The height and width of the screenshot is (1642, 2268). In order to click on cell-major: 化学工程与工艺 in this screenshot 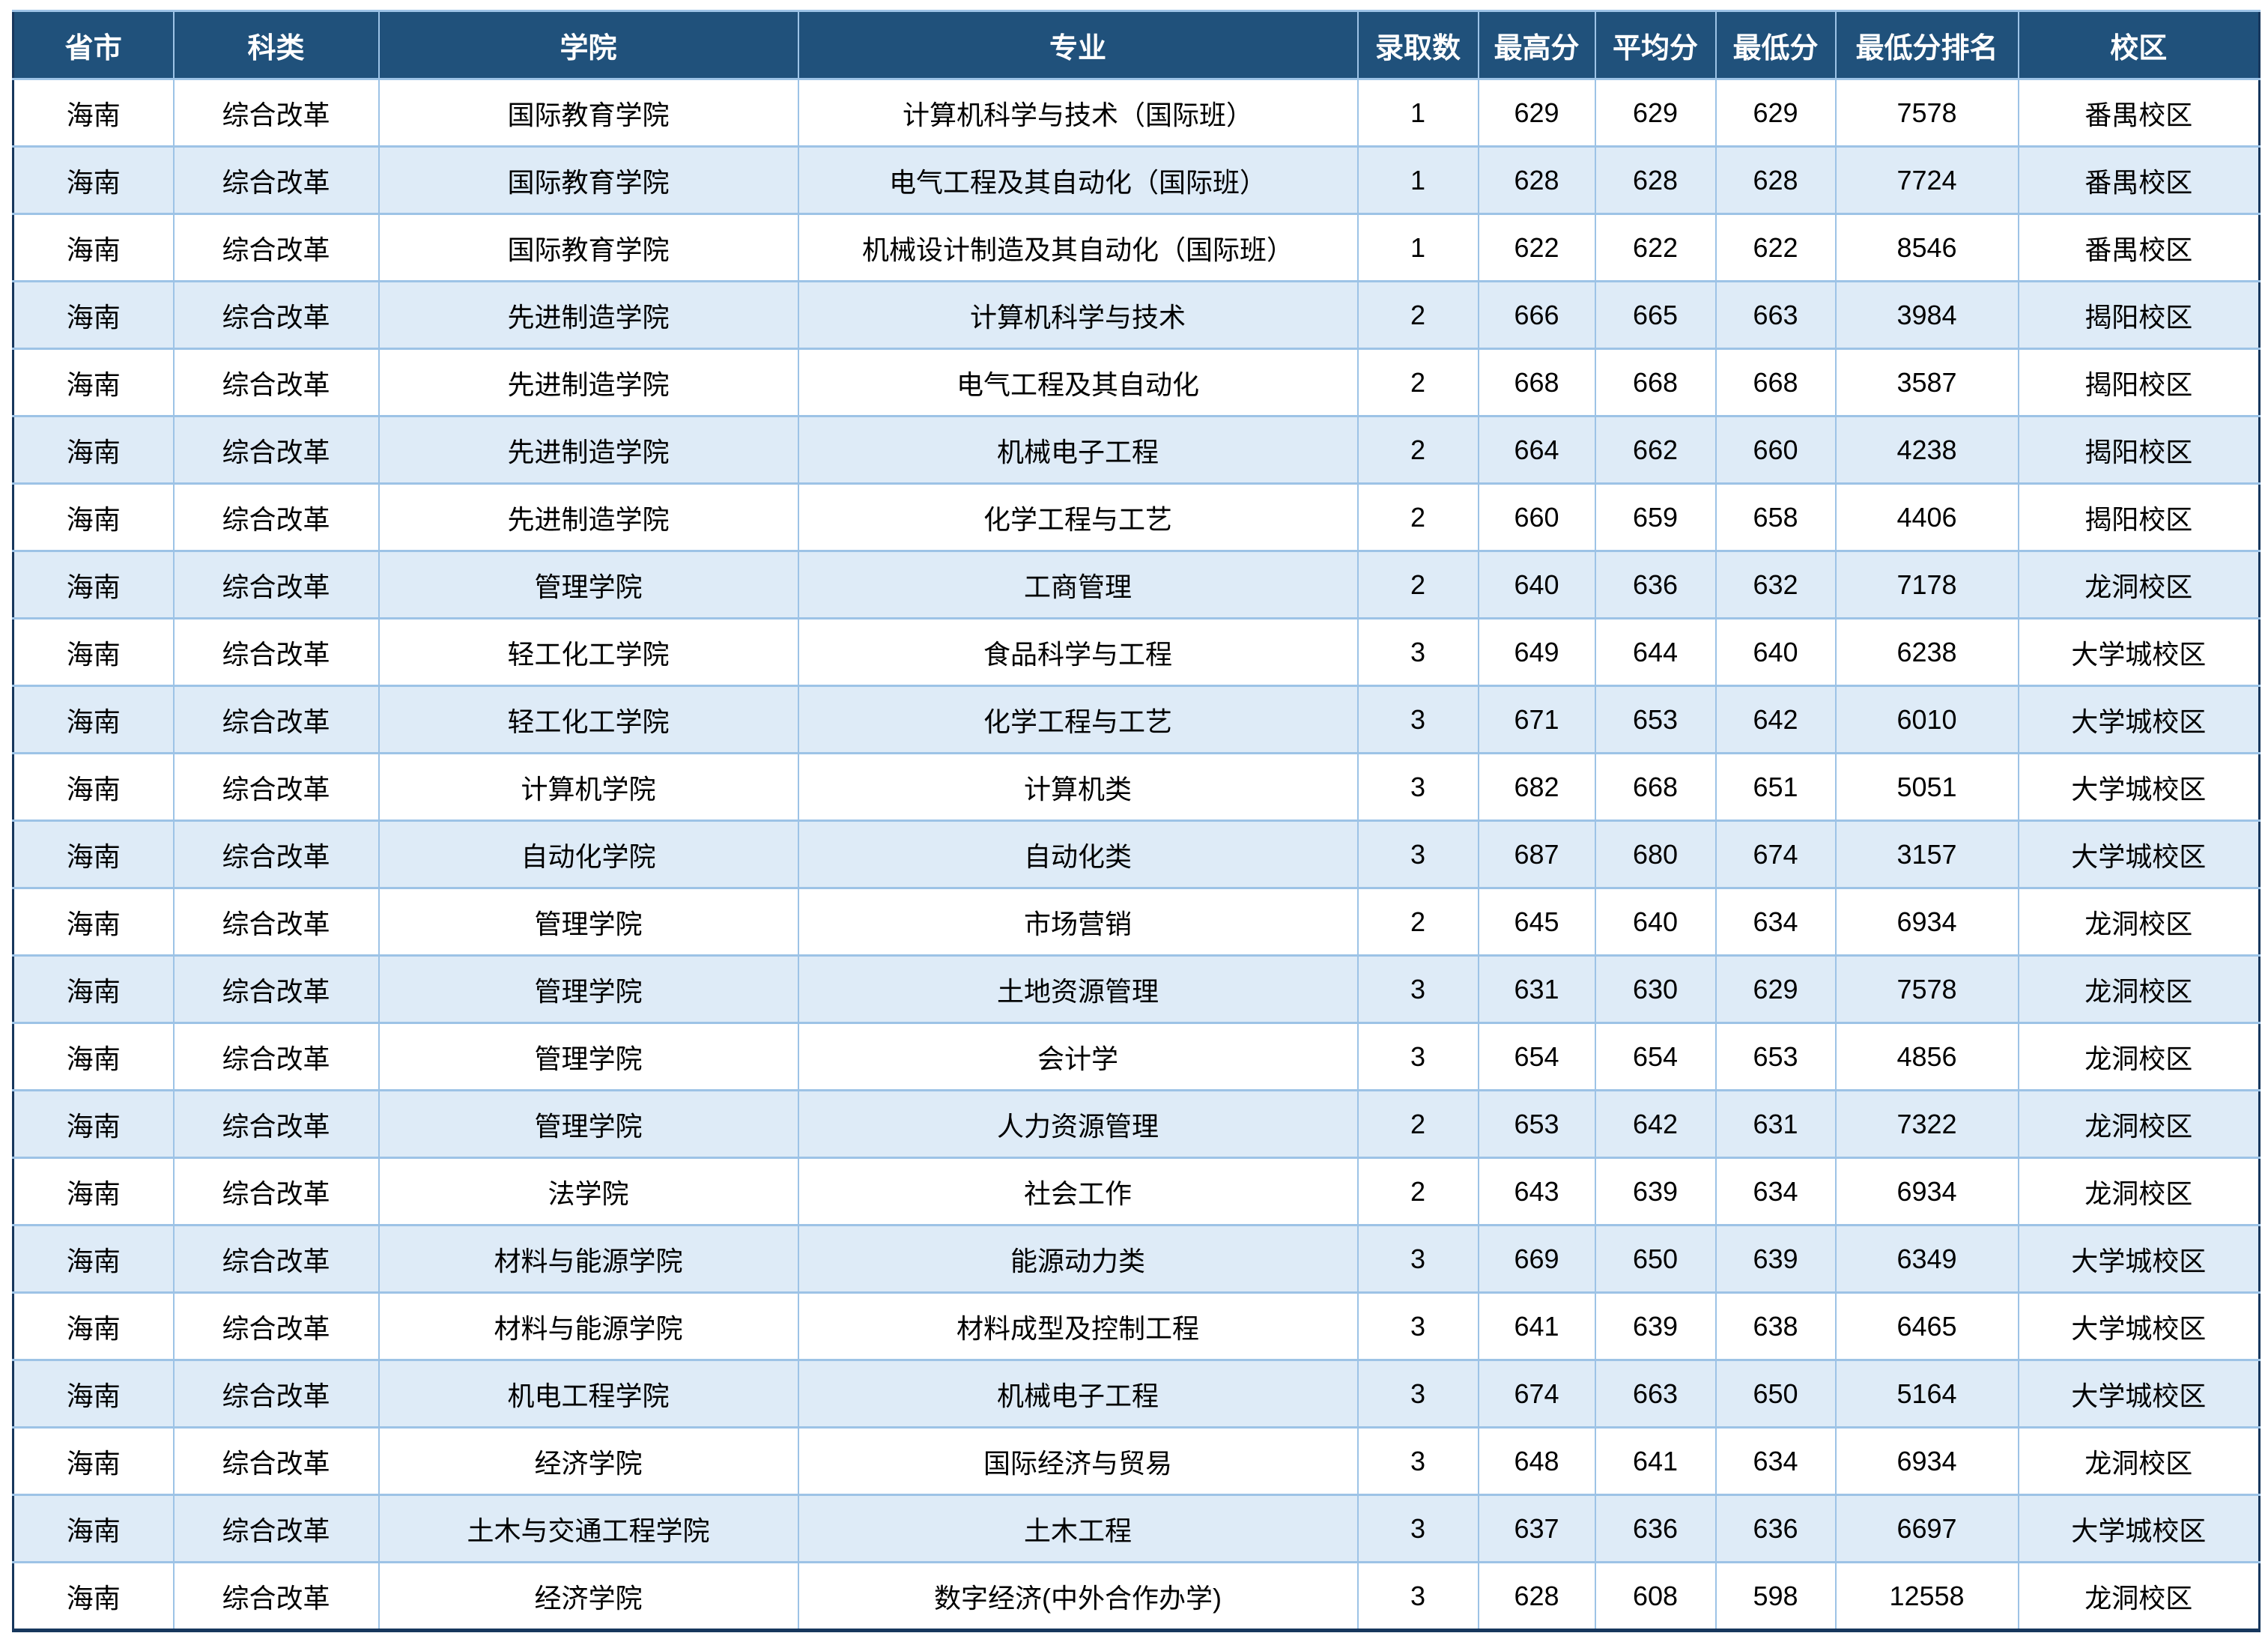, I will do `click(1078, 719)`.